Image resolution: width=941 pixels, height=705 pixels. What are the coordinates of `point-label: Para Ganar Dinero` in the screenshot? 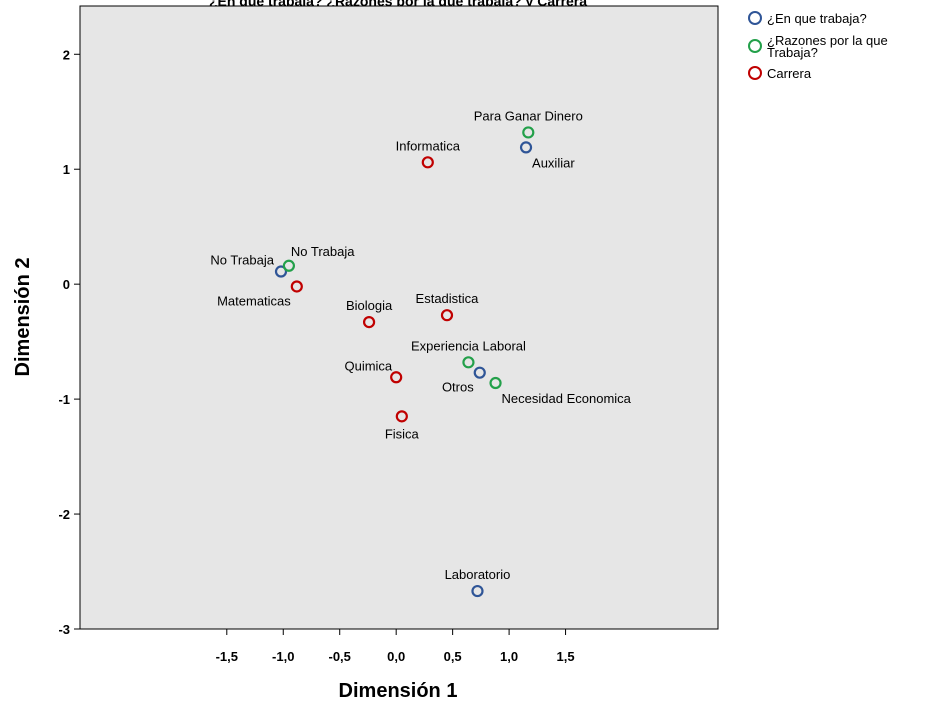 It's located at (528, 115).